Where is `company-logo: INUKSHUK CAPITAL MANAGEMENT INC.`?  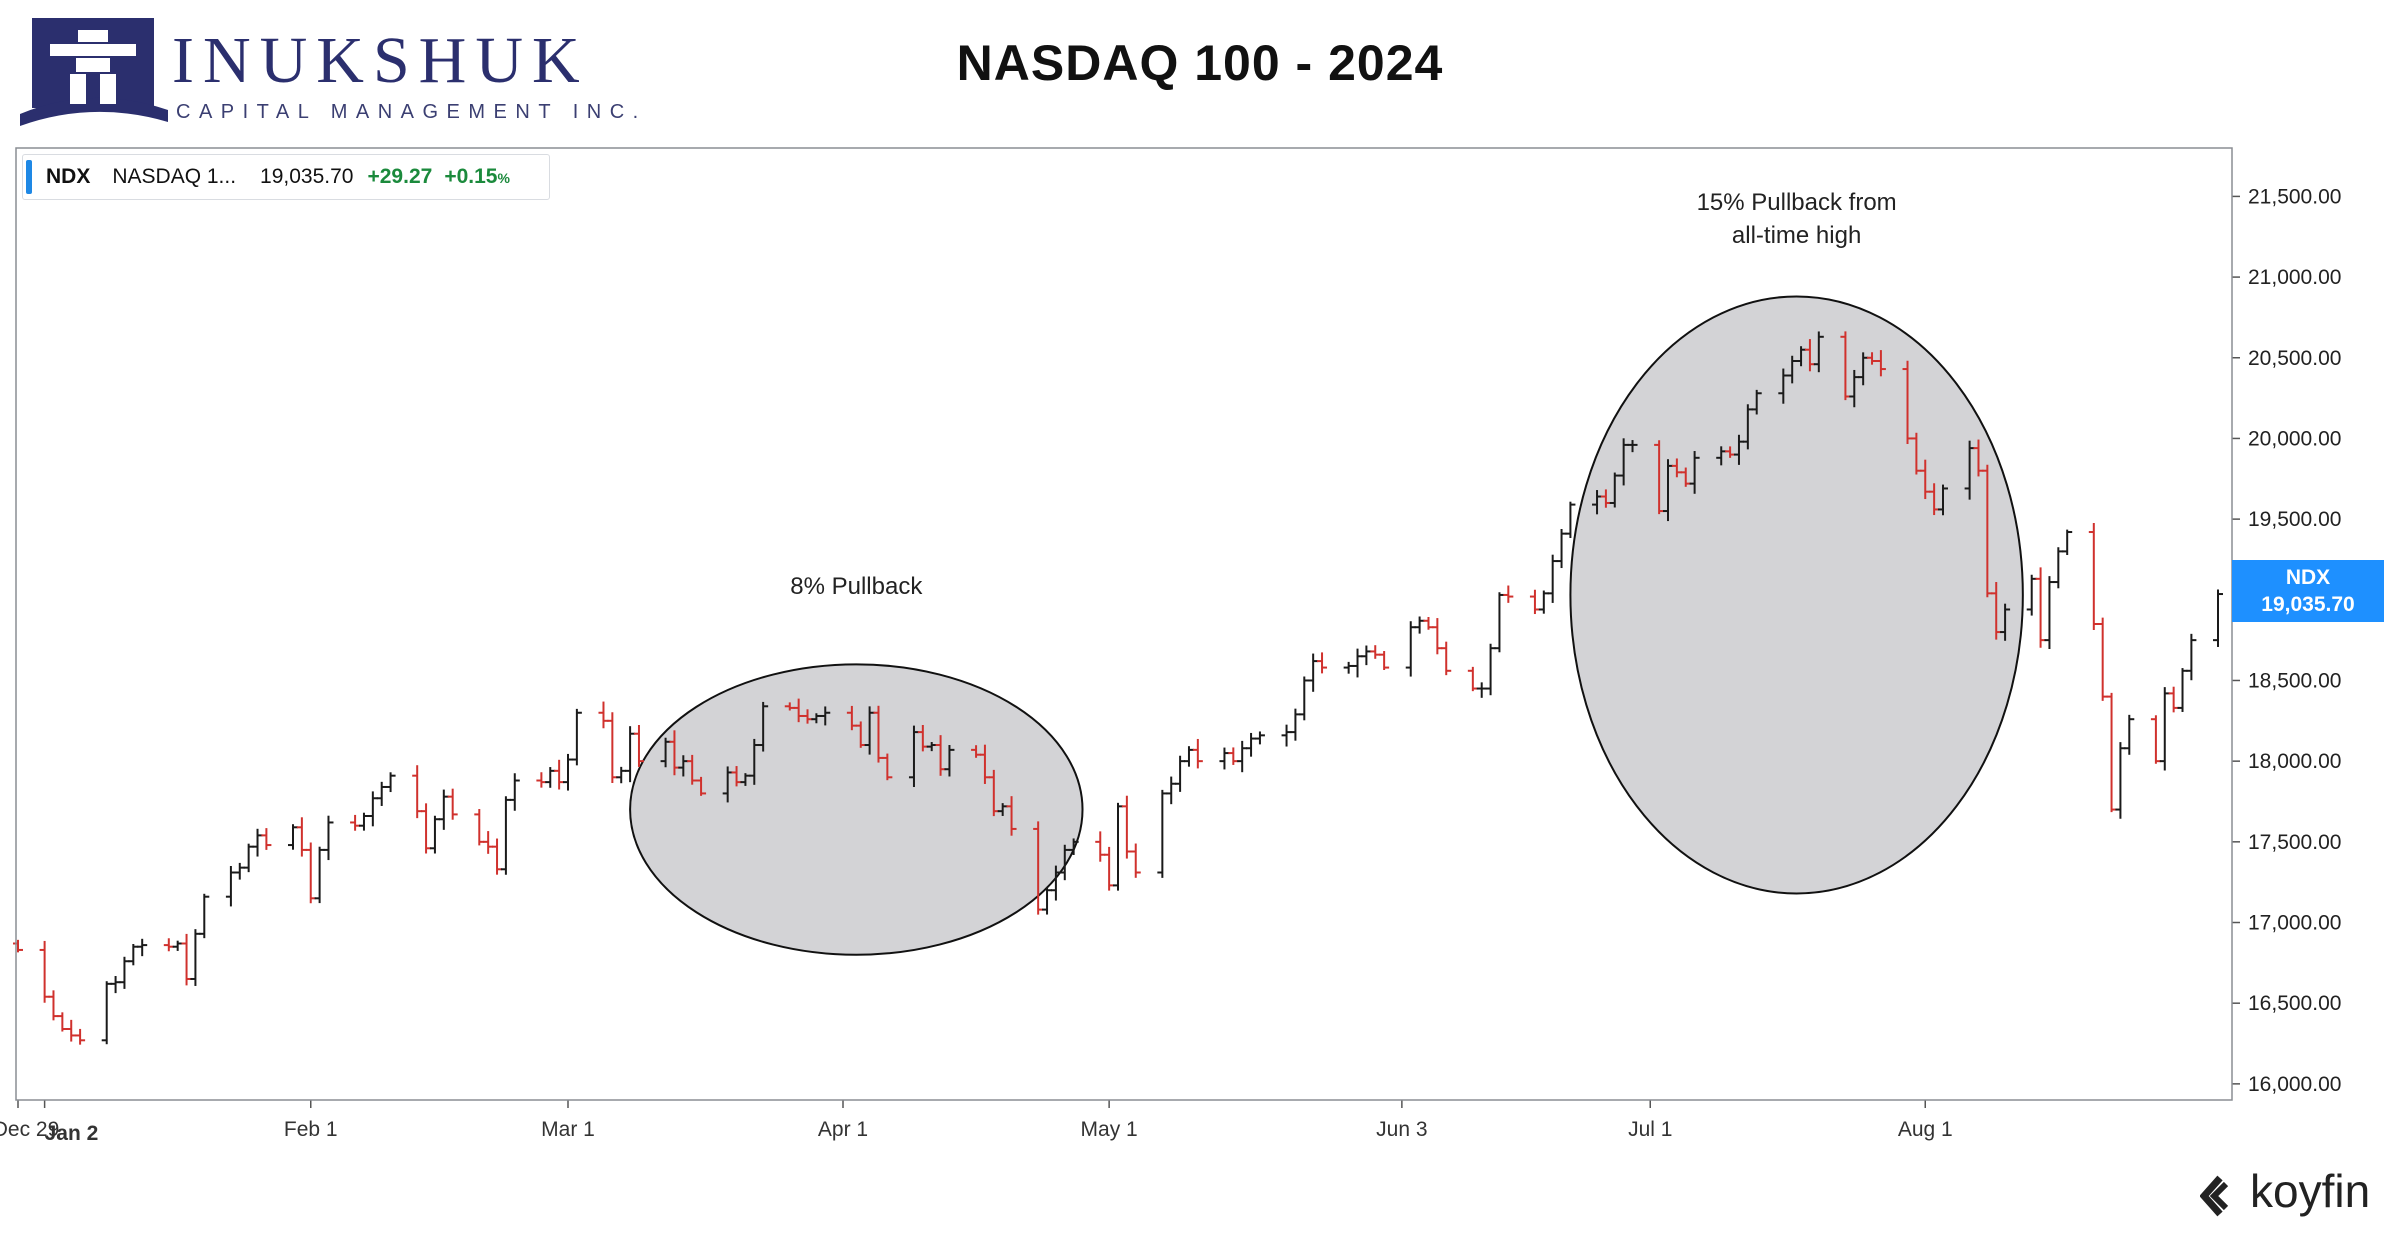
company-logo: INUKSHUK CAPITAL MANAGEMENT INC. is located at coordinates (328, 74).